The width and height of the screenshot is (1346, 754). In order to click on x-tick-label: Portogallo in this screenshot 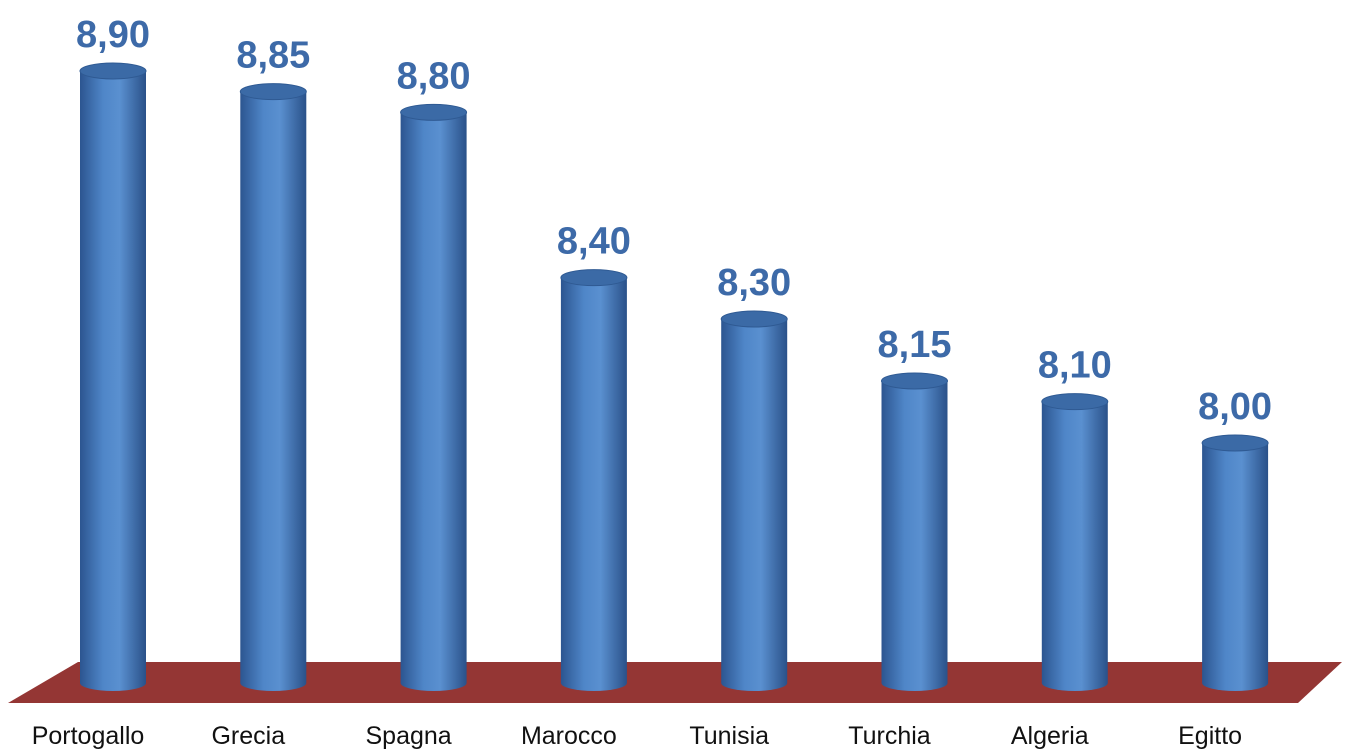, I will do `click(88, 736)`.